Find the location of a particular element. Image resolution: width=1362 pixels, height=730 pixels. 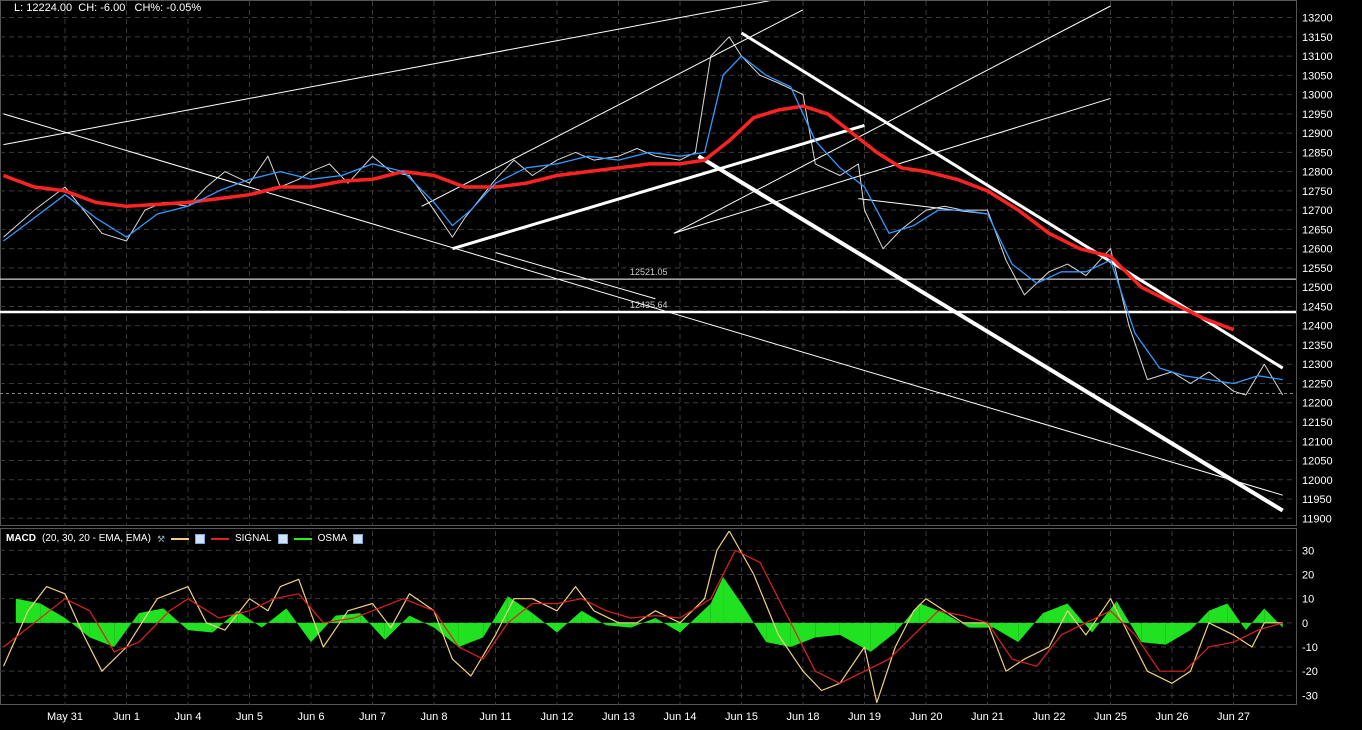

x-tick-label: Jun 12 is located at coordinates (556, 717).